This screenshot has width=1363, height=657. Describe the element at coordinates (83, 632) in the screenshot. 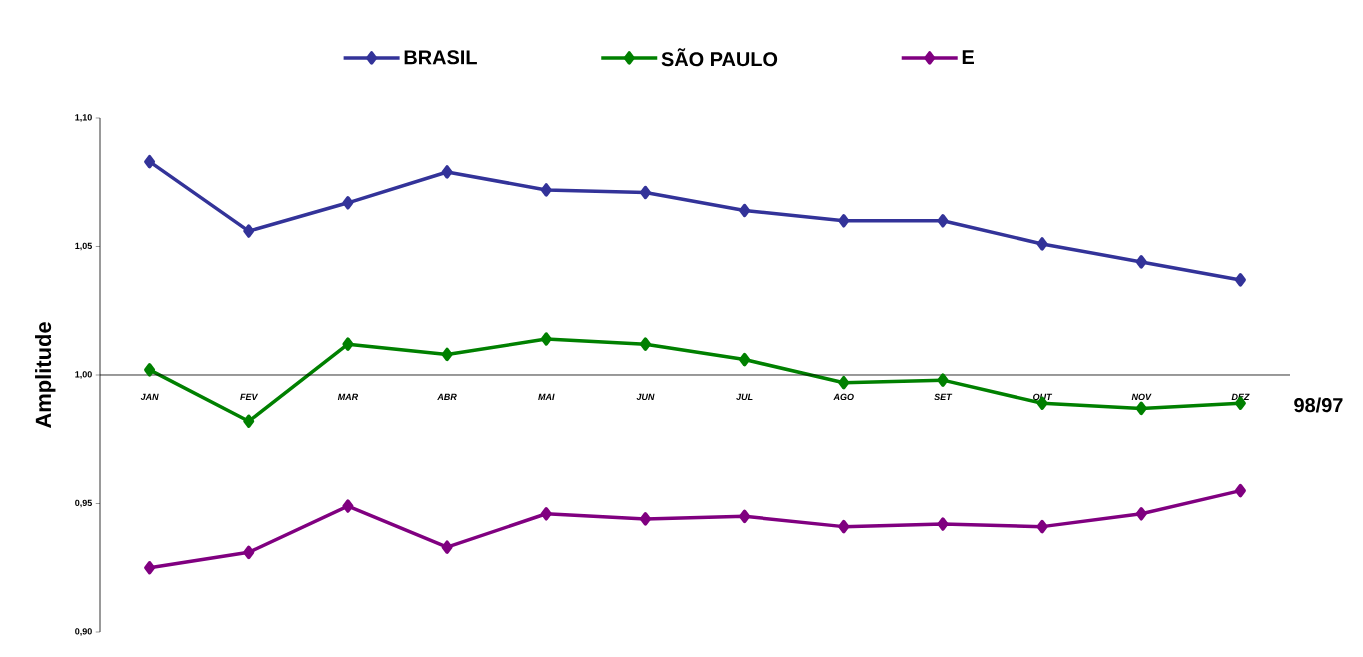

I see `y-tick-label: 0,90` at that location.